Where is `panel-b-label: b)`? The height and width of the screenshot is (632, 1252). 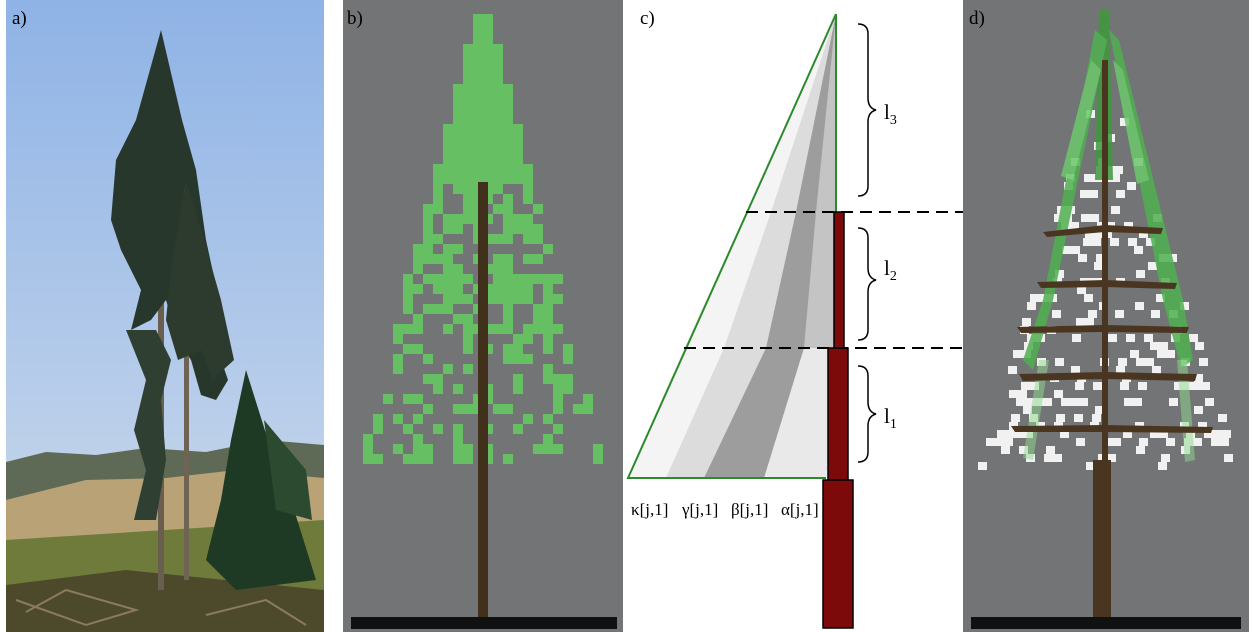
panel-b-label: b) is located at coordinates (355, 18).